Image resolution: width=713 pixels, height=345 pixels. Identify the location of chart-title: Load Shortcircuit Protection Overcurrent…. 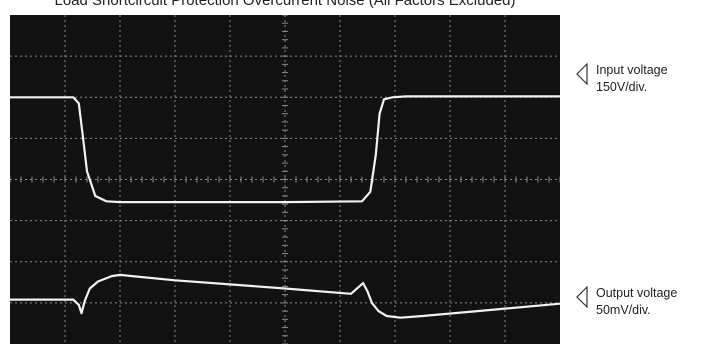
(285, 4).